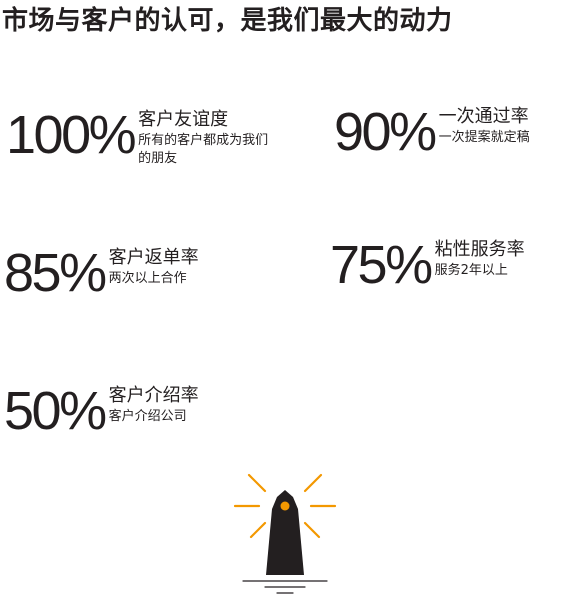 The image size is (571, 596). What do you see at coordinates (183, 119) in the screenshot?
I see `stat-label: 客户友谊度` at bounding box center [183, 119].